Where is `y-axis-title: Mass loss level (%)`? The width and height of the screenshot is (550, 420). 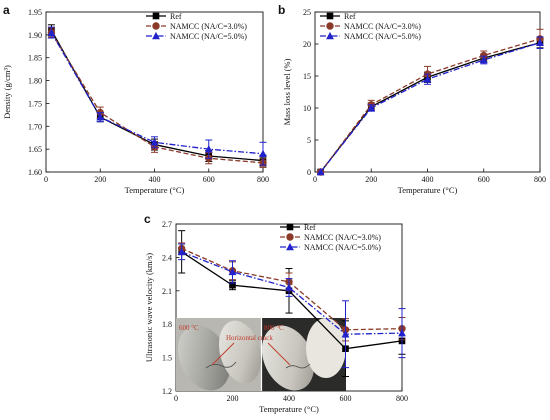 y-axis-title: Mass loss level (%) is located at coordinates (287, 91).